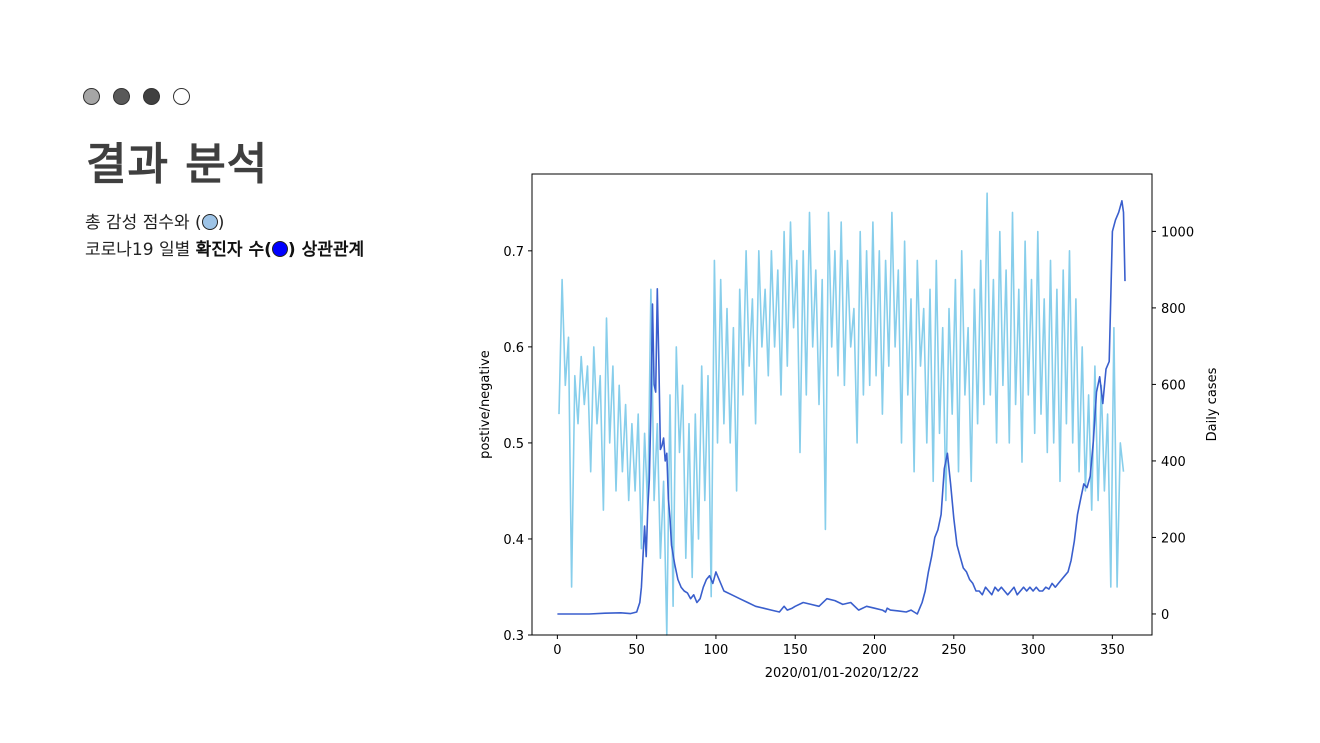  I want to click on description-line-2-suffix: ) 상관관계, so click(326, 250).